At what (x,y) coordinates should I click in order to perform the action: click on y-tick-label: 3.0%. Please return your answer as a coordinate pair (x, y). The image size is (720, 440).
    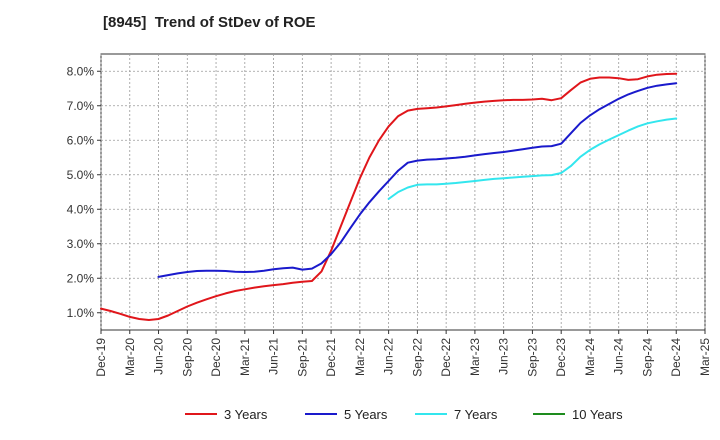
    Looking at the image, I should click on (81, 244).